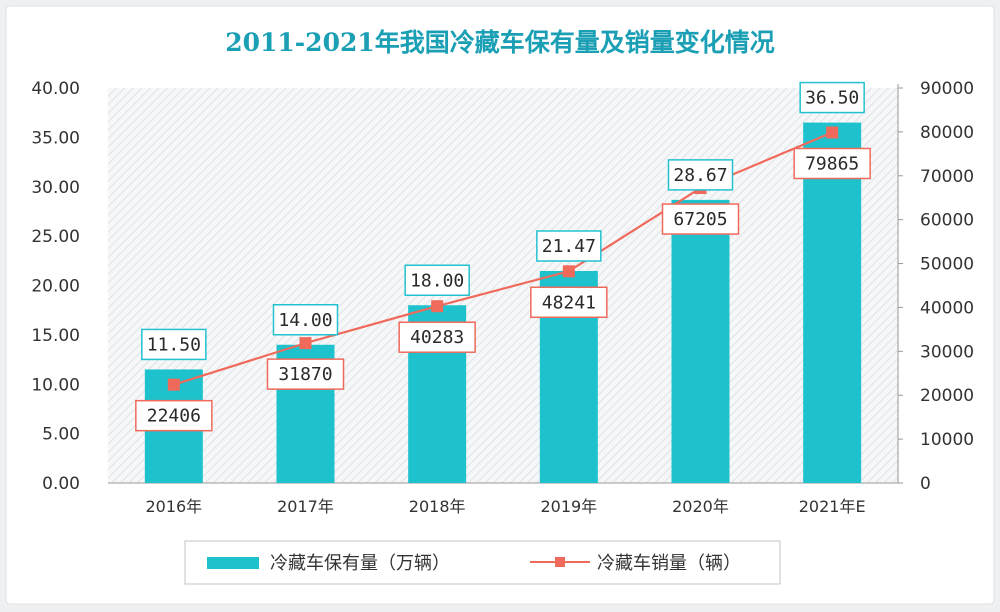  I want to click on watermark-text: 大数跨境, so click(82, 591).